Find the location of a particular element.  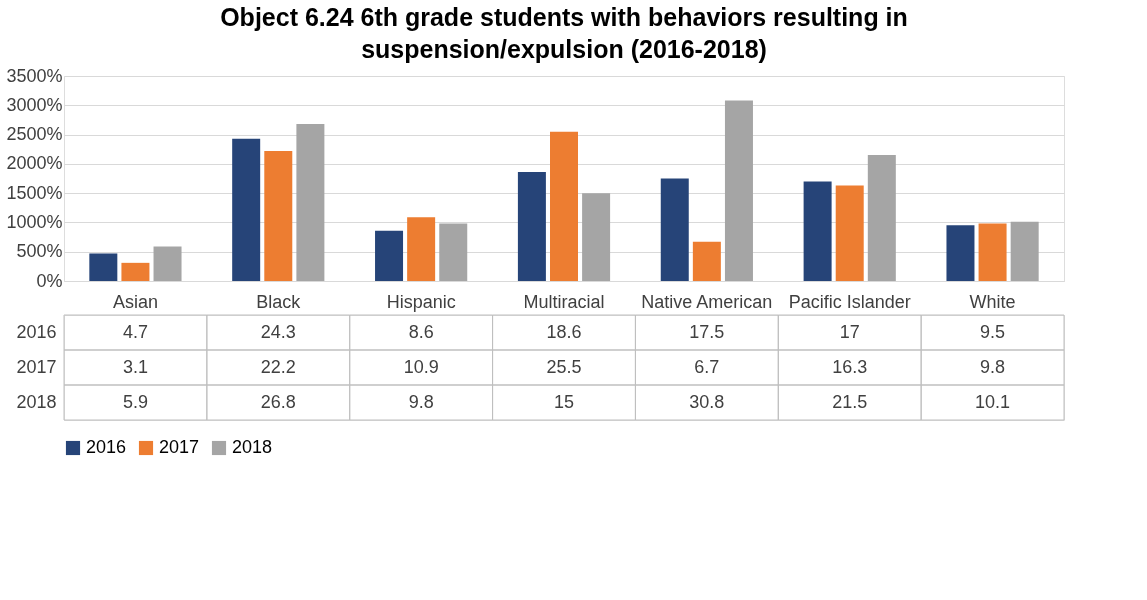

text: 2017 is located at coordinates (36, 366).